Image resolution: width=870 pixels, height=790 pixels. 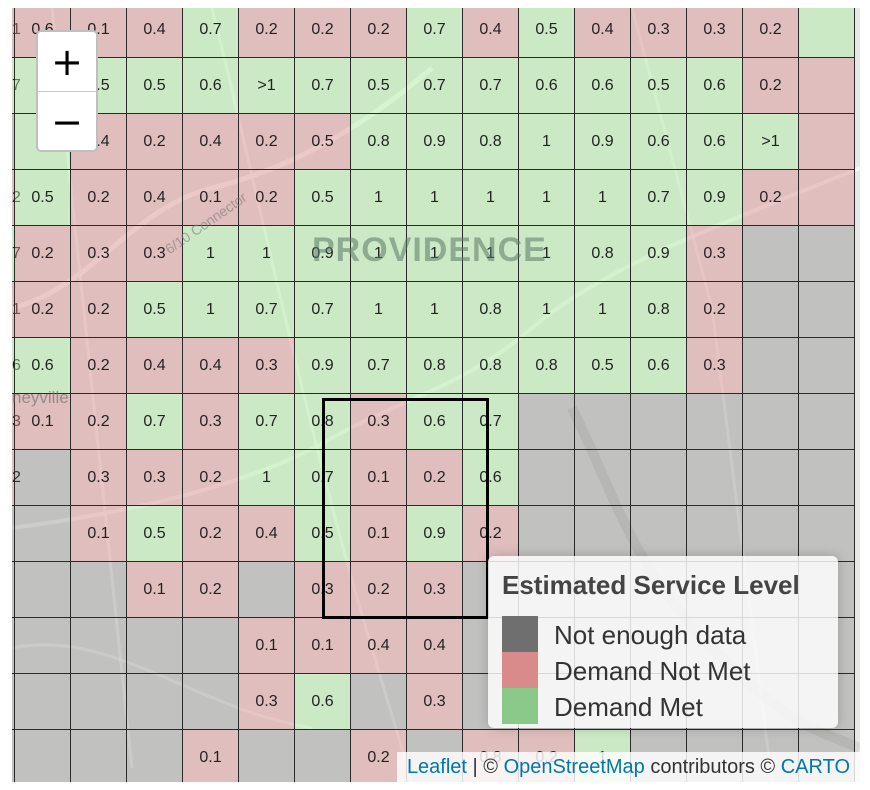 What do you see at coordinates (815, 767) in the screenshot?
I see `carto-link: CARTO` at bounding box center [815, 767].